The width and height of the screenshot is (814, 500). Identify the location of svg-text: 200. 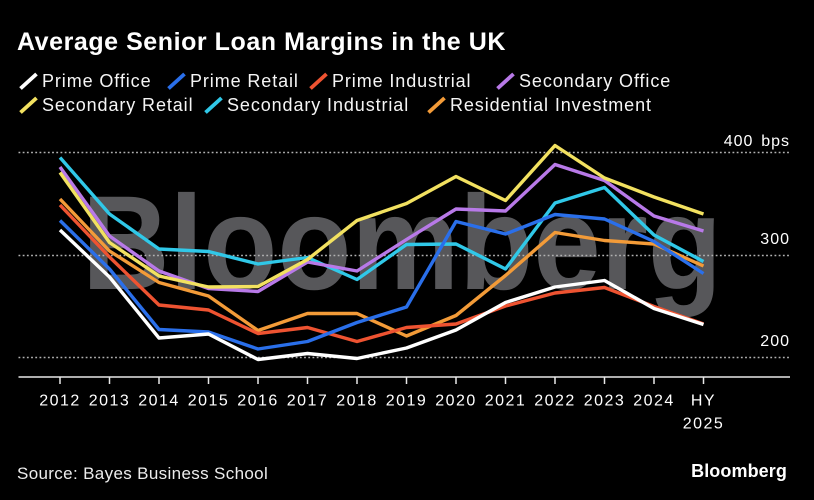
(775, 341).